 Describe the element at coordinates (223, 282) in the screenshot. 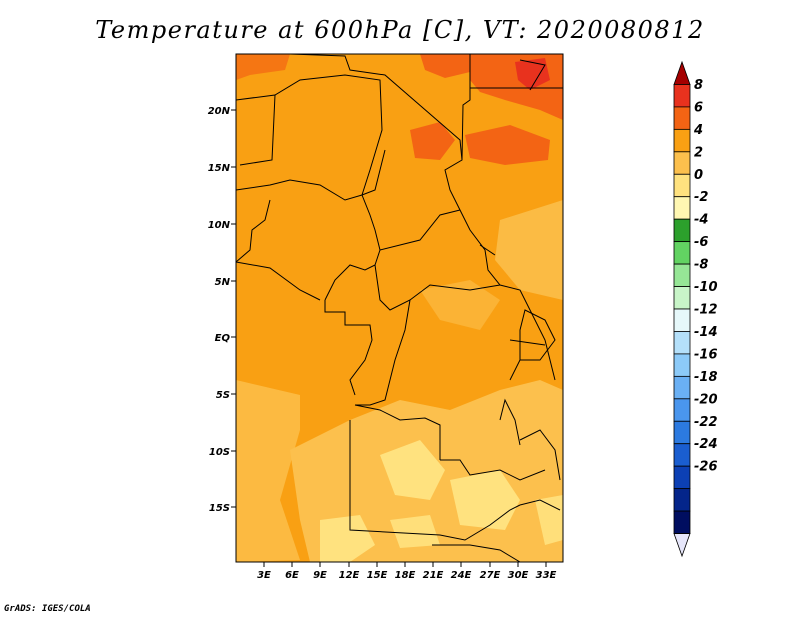

I see `lat-label: 5N` at that location.